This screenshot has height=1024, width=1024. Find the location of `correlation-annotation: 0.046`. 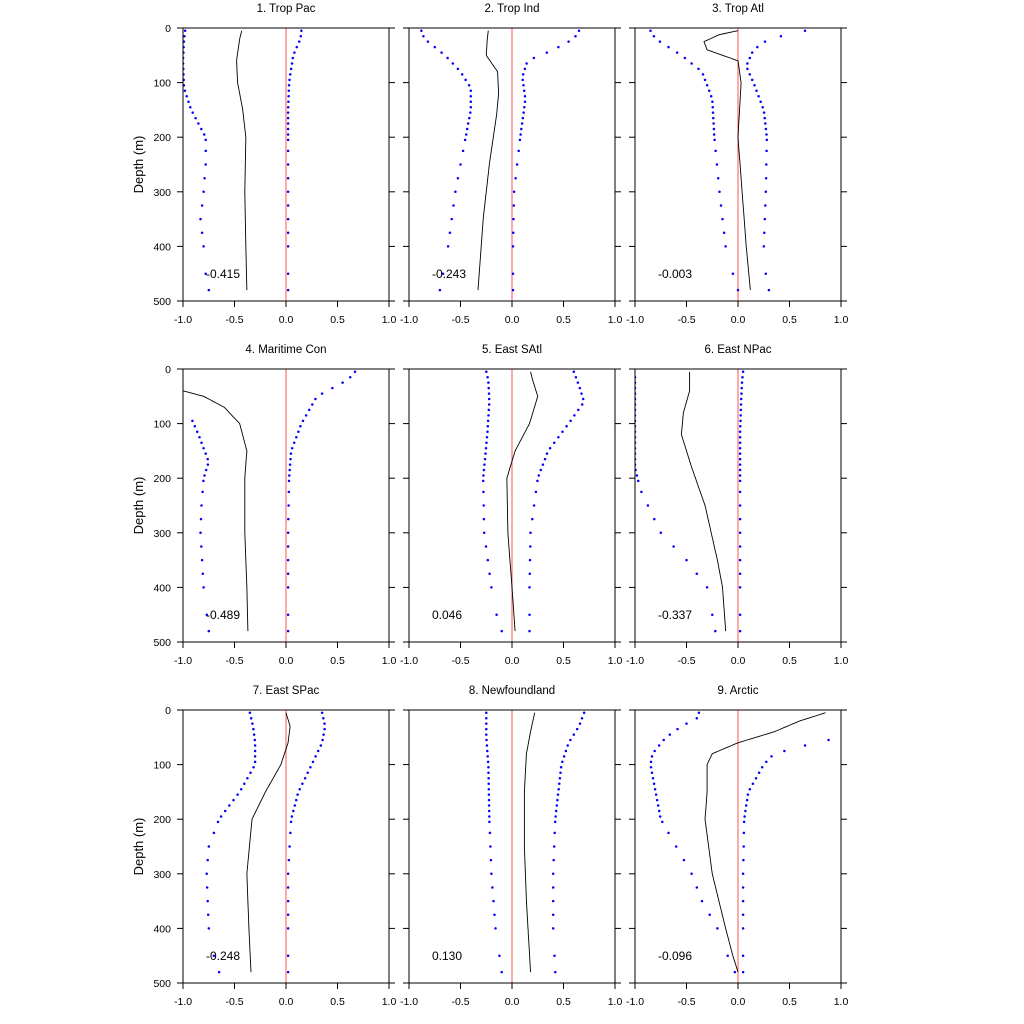

correlation-annotation: 0.046 is located at coordinates (447, 615).